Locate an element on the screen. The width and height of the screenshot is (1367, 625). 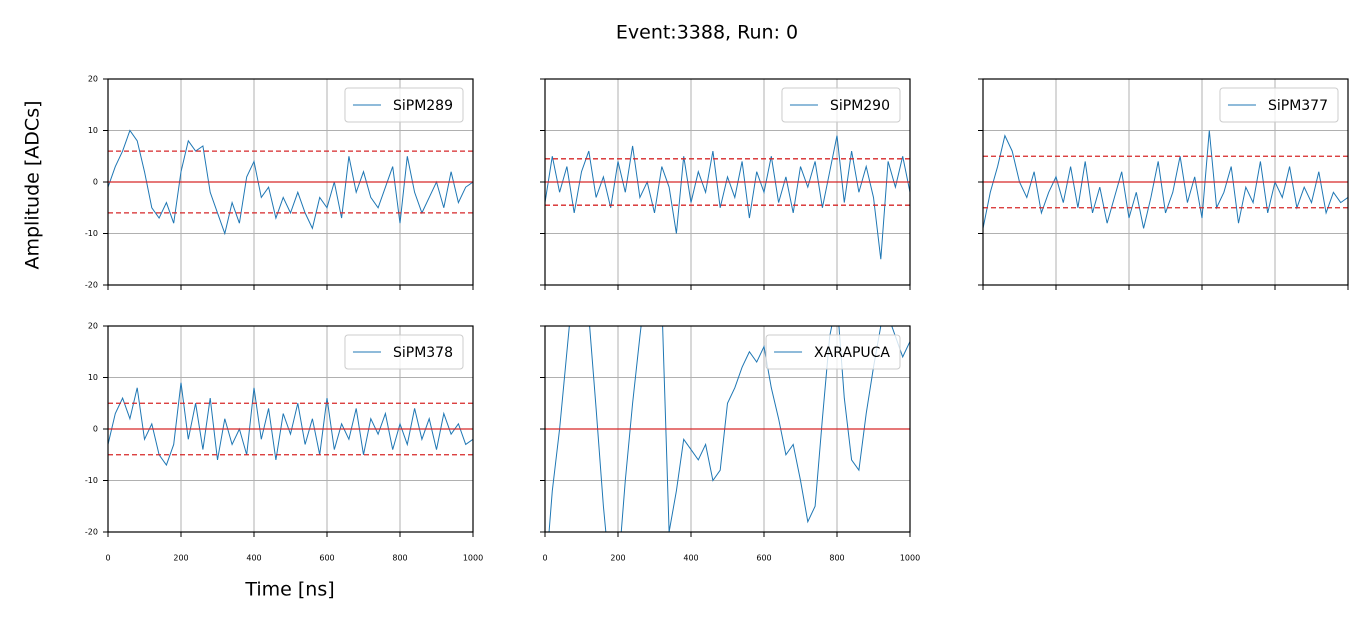
legend-label: SiPM289 is located at coordinates (423, 106).